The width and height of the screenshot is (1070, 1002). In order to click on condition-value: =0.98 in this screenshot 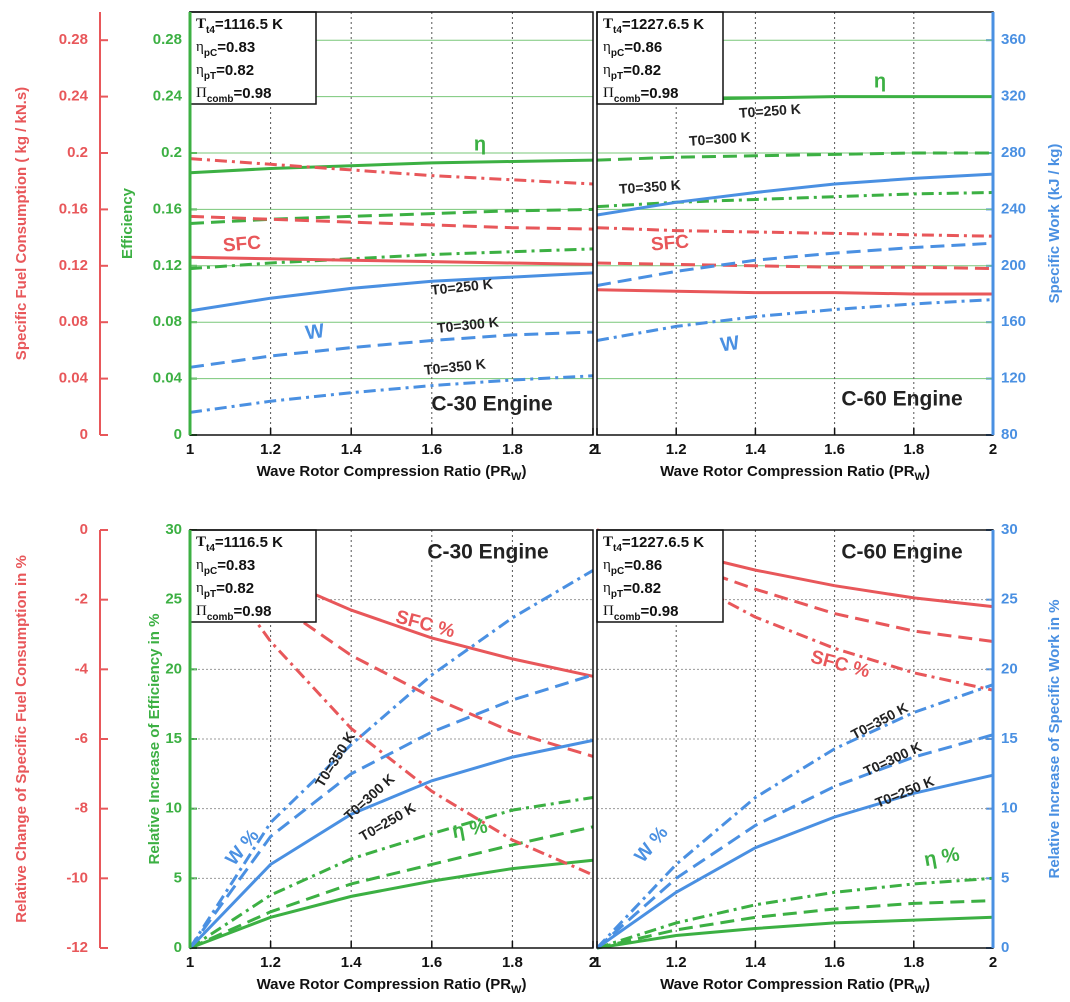, I will do `click(660, 93)`.